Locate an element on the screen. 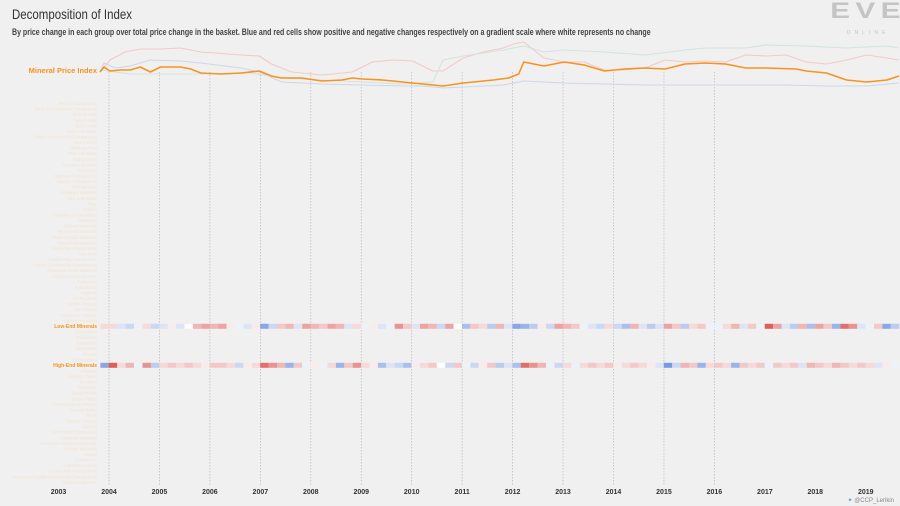  row-label: Boosters is located at coordinates (88, 382).